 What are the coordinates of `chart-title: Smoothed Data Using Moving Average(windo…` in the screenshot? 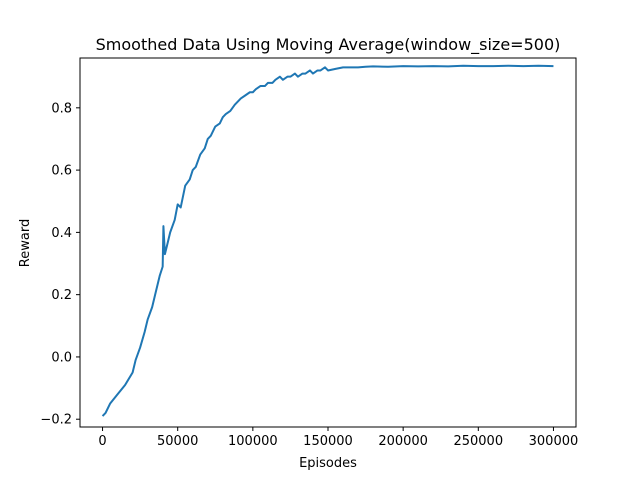 It's located at (328, 45).